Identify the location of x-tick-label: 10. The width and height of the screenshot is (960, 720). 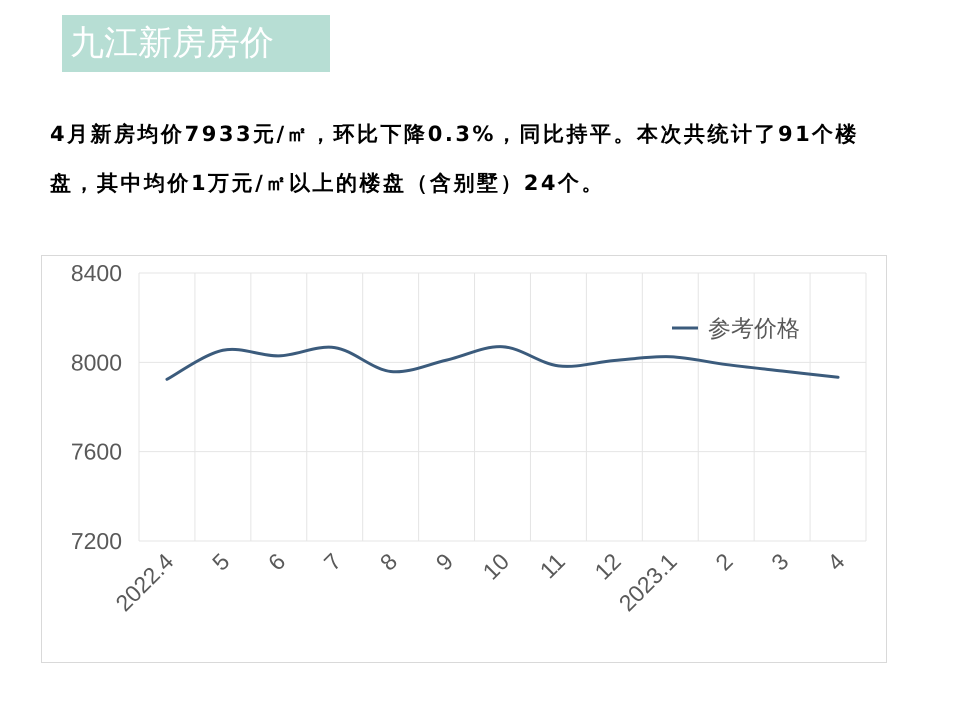
(496, 566).